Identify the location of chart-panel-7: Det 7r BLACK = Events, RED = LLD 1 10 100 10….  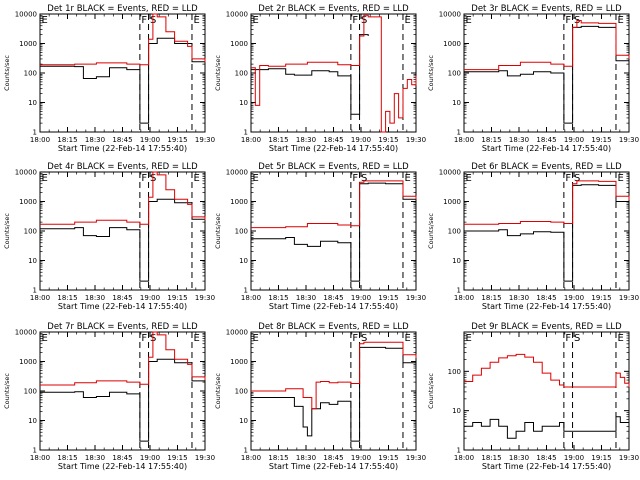
(109, 396).